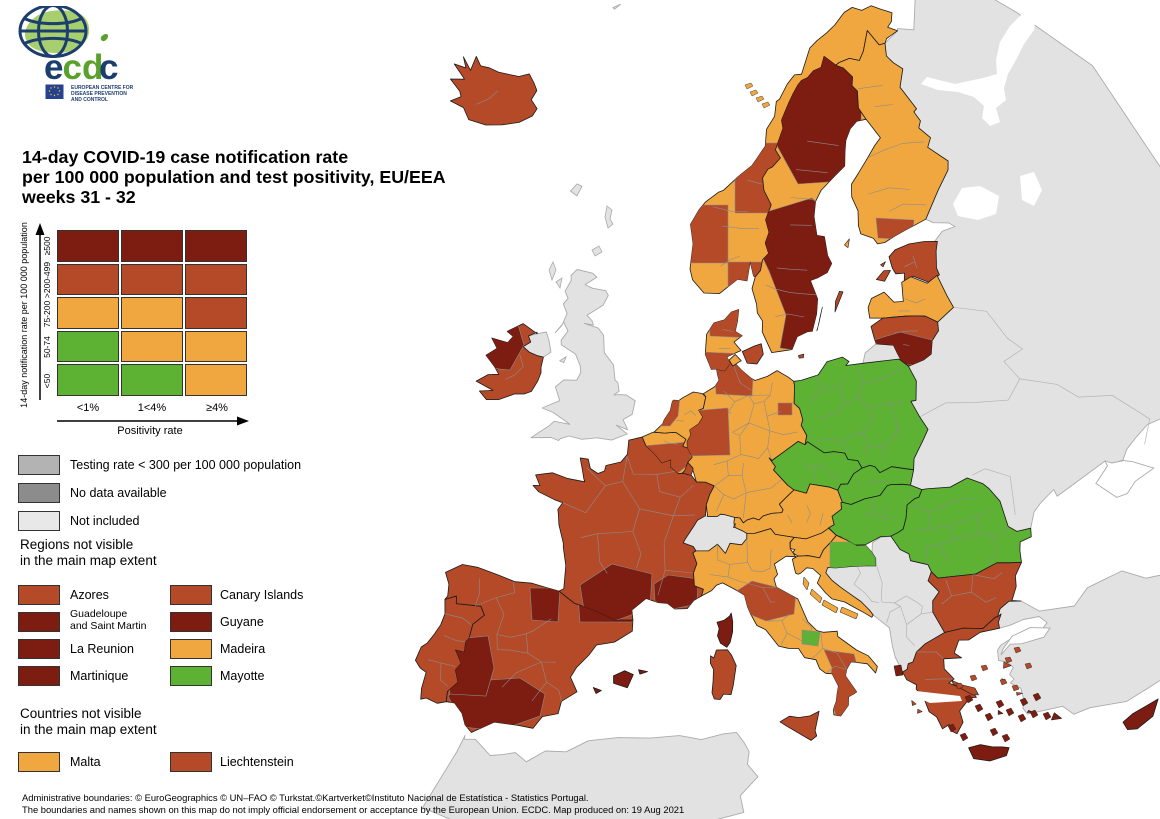 Image resolution: width=1160 pixels, height=819 pixels. Describe the element at coordinates (47, 347) in the screenshot. I see `svg-text: 50-74` at that location.